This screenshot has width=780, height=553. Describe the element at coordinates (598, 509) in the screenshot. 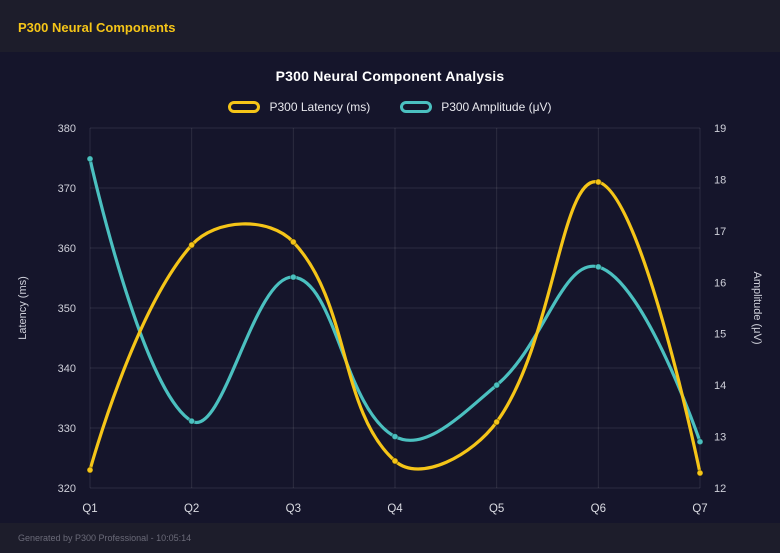

I see `svg-text: Q6` at that location.